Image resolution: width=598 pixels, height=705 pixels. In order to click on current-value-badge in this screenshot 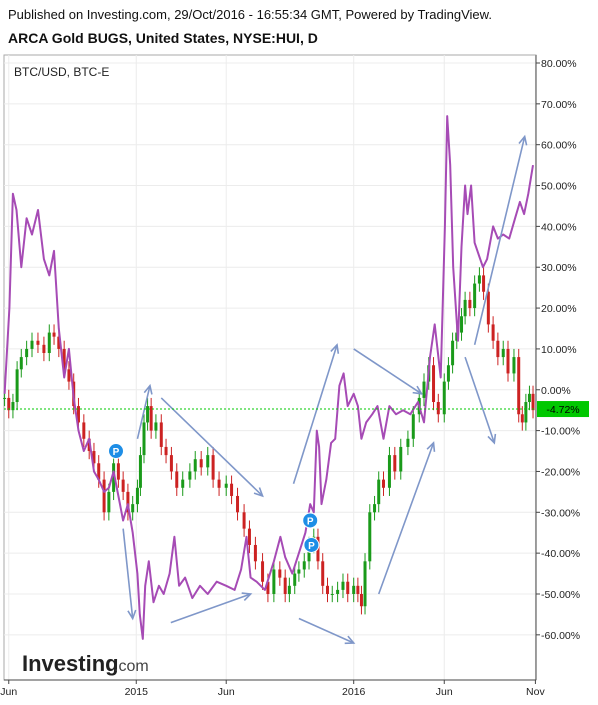, I will do `click(563, 409)`.